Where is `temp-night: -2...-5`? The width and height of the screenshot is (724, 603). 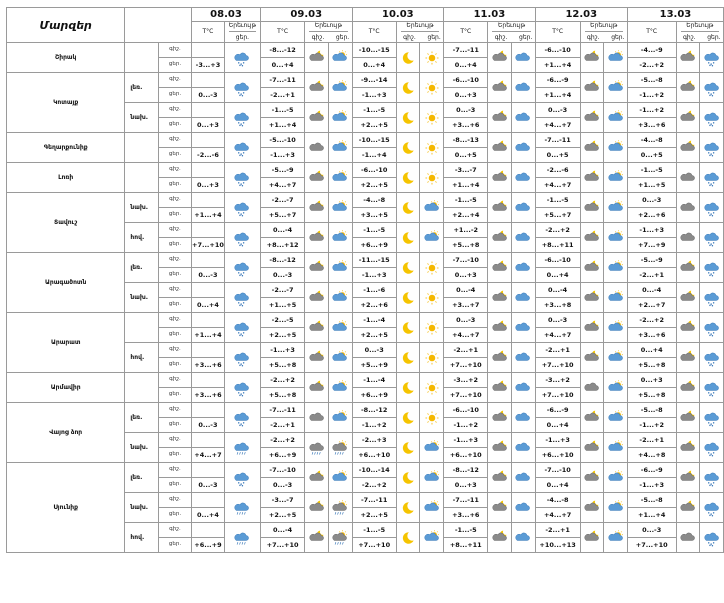
temp-night: -2...-5 is located at coordinates (282, 320).